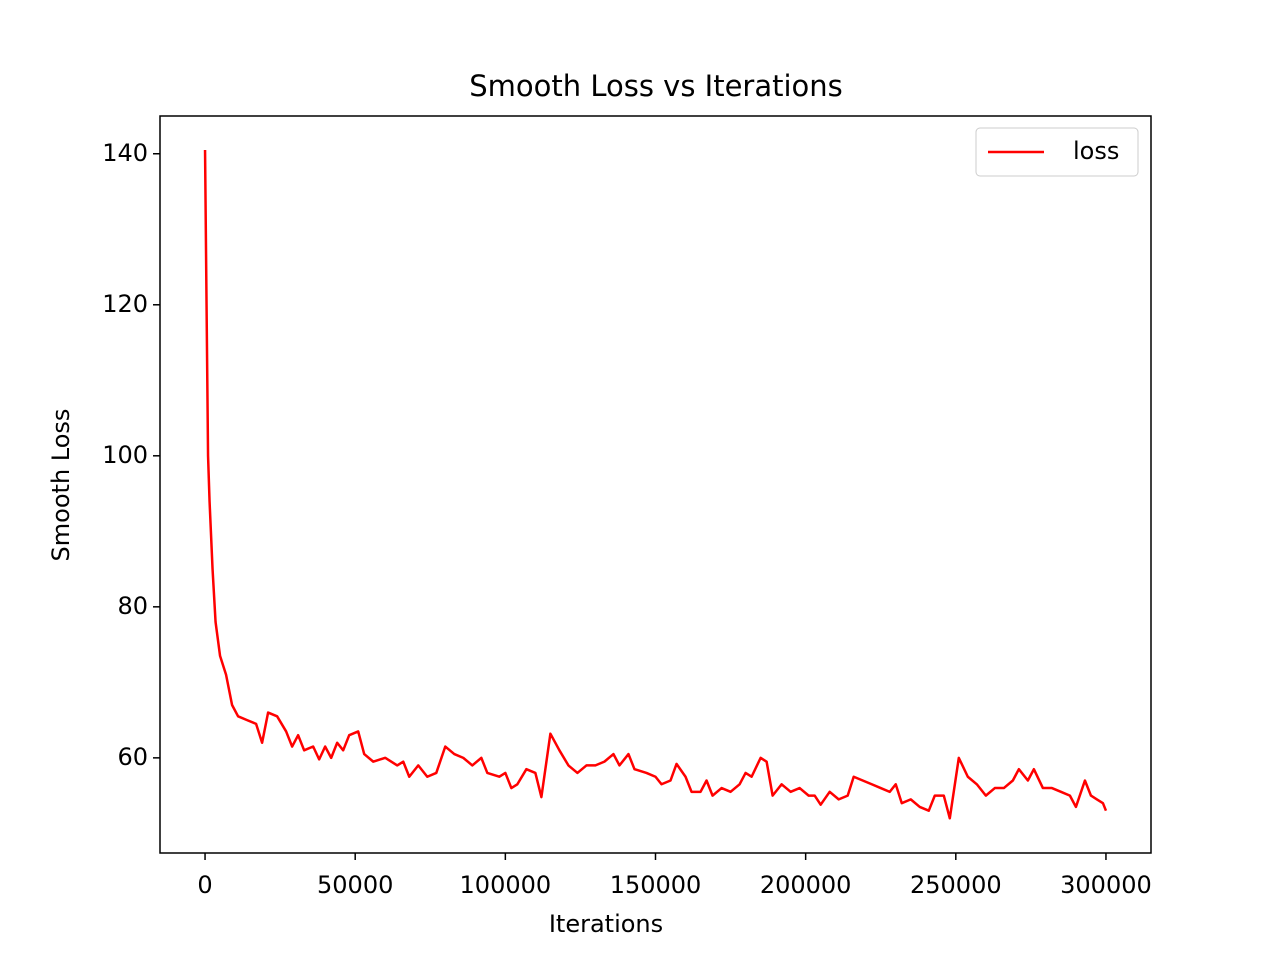 This screenshot has width=1280, height=964. What do you see at coordinates (956, 885) in the screenshot?
I see `x-tick-label: 250000` at bounding box center [956, 885].